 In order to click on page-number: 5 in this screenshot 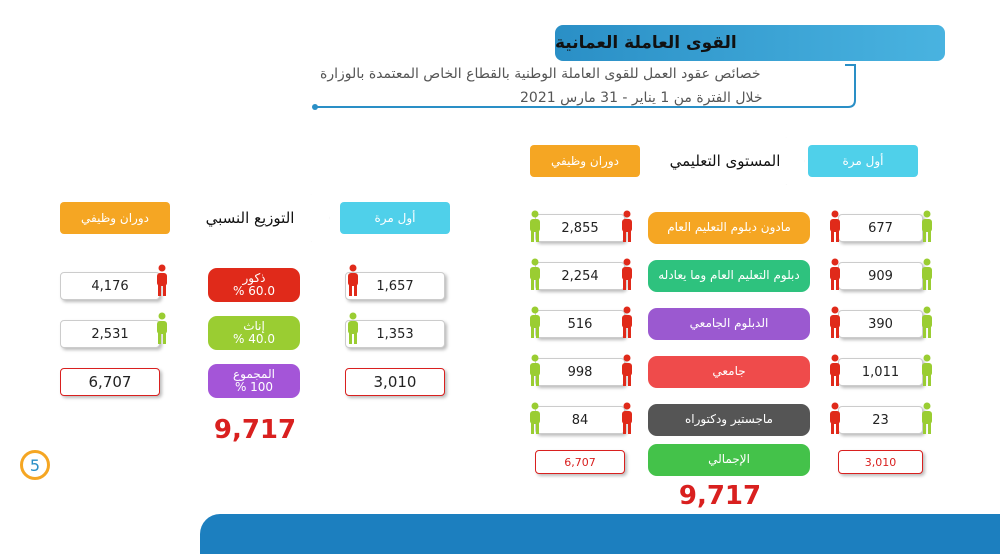, I will do `click(35, 465)`.